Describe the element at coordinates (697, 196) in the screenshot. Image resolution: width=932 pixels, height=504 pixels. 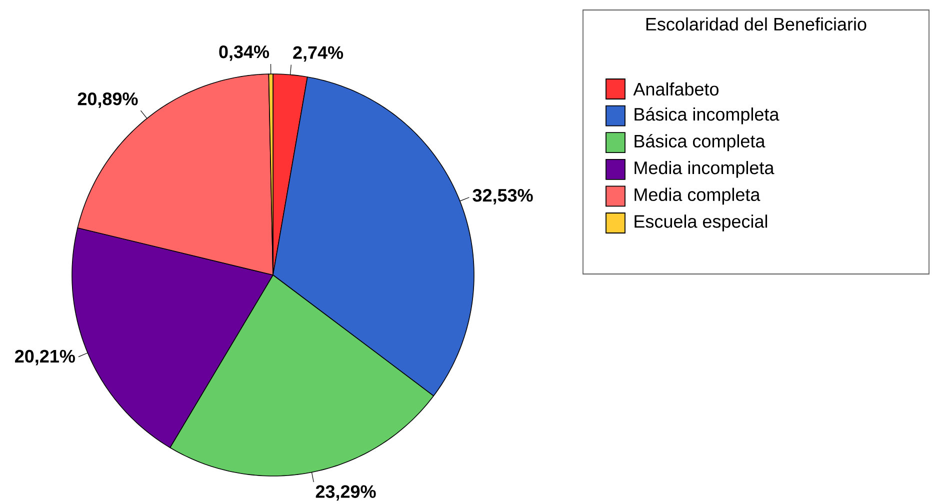
I see `legend-label: Media completa` at that location.